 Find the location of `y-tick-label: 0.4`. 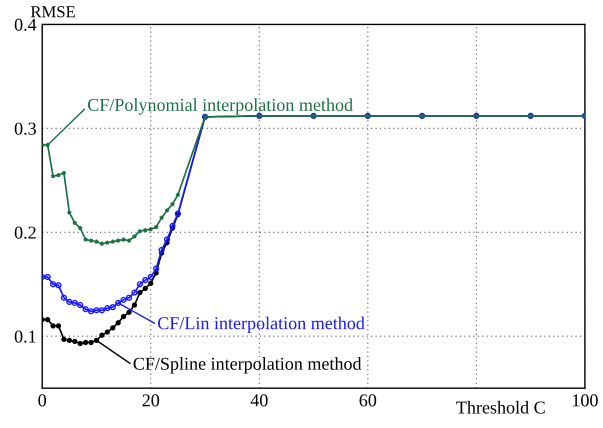

y-tick-label: 0.4 is located at coordinates (25, 24).